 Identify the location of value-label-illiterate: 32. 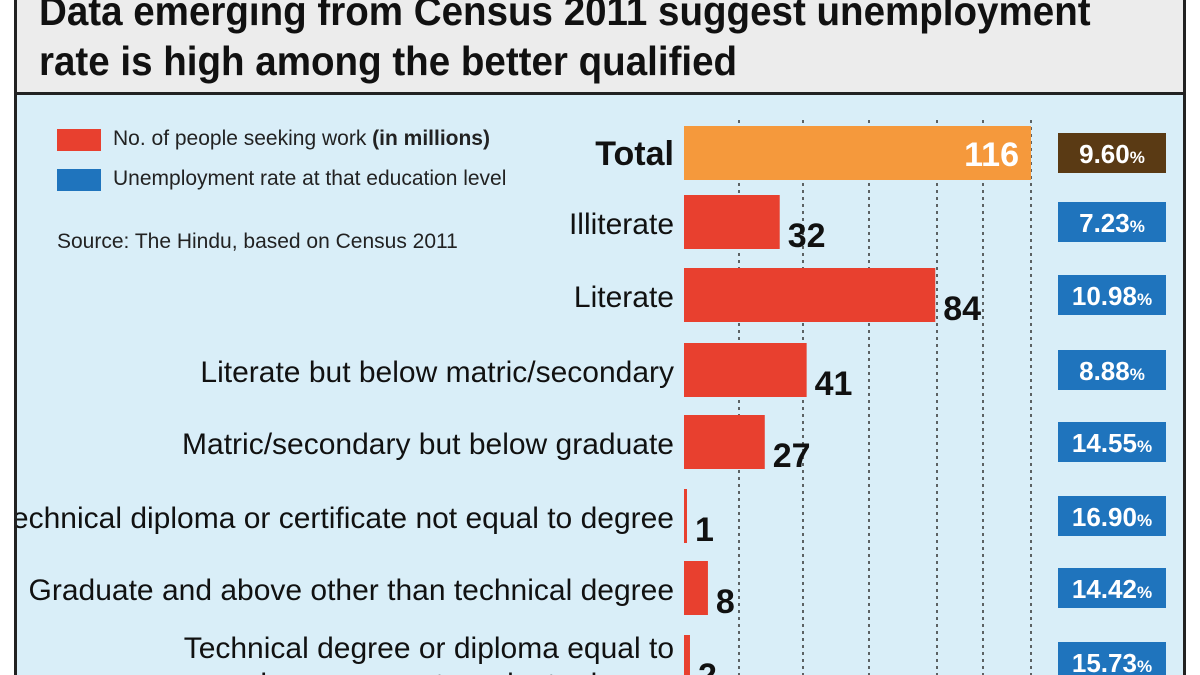
(807, 236).